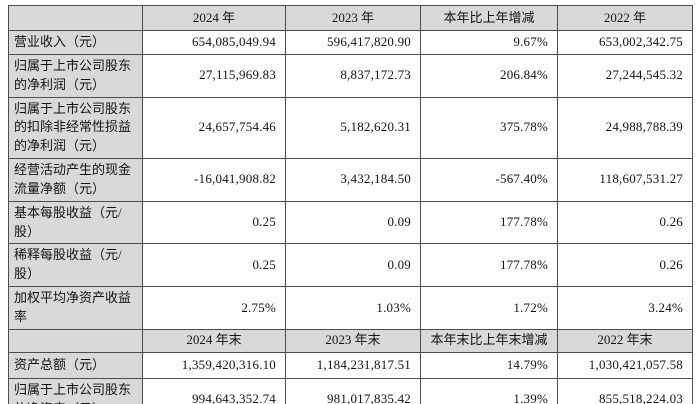 The height and width of the screenshot is (404, 700). Describe the element at coordinates (625, 75) in the screenshot. I see `value-cell-2022: 27,244,545.32` at that location.